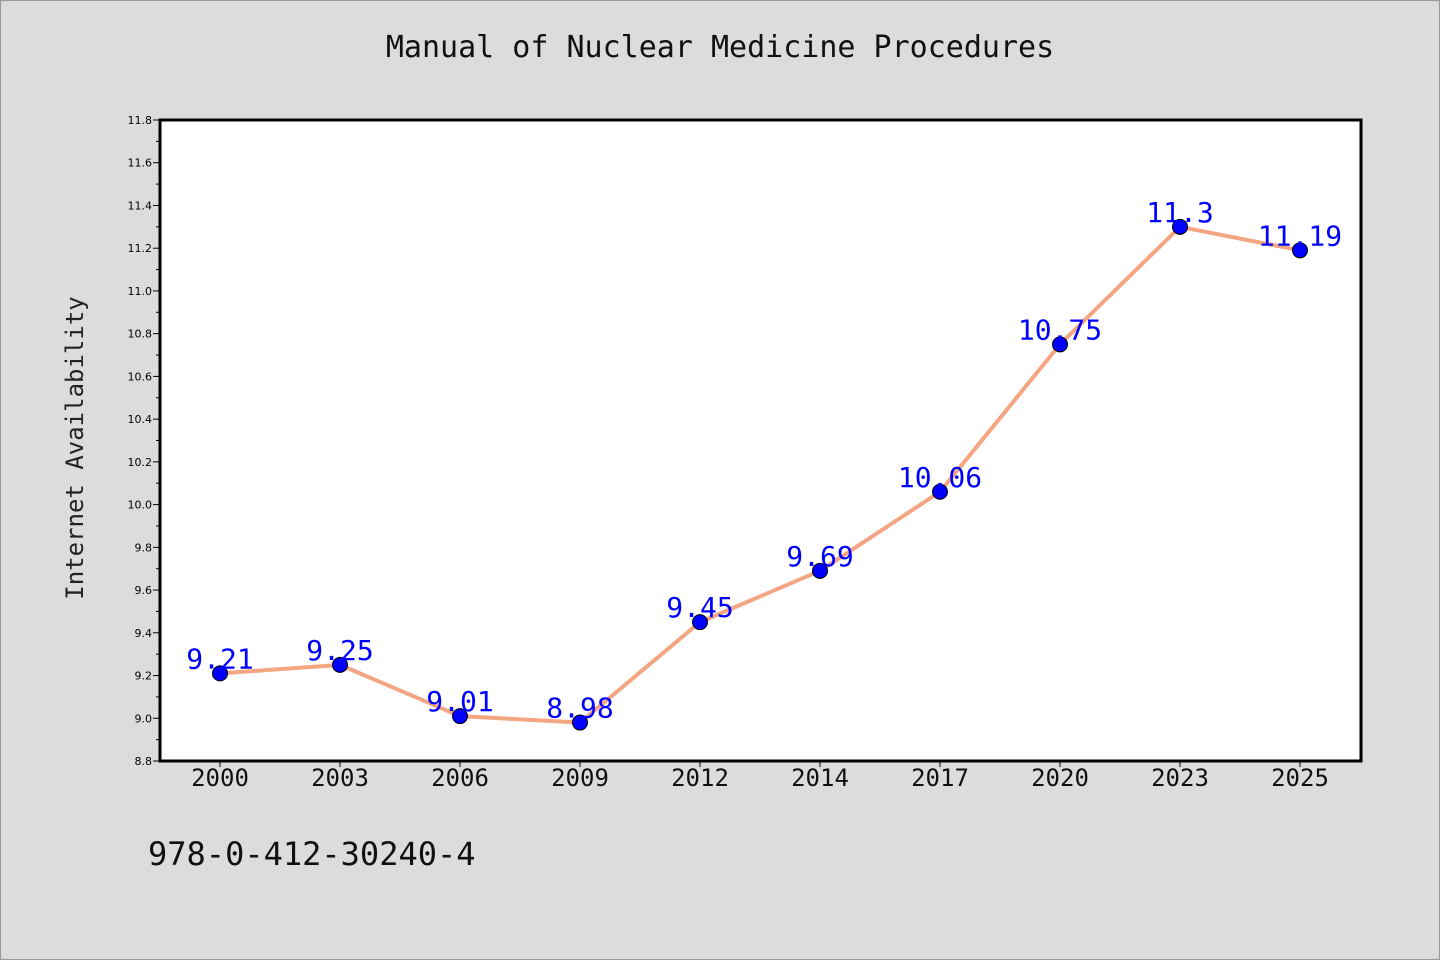  What do you see at coordinates (140, 505) in the screenshot?
I see `y-tick-label: 10.0` at bounding box center [140, 505].